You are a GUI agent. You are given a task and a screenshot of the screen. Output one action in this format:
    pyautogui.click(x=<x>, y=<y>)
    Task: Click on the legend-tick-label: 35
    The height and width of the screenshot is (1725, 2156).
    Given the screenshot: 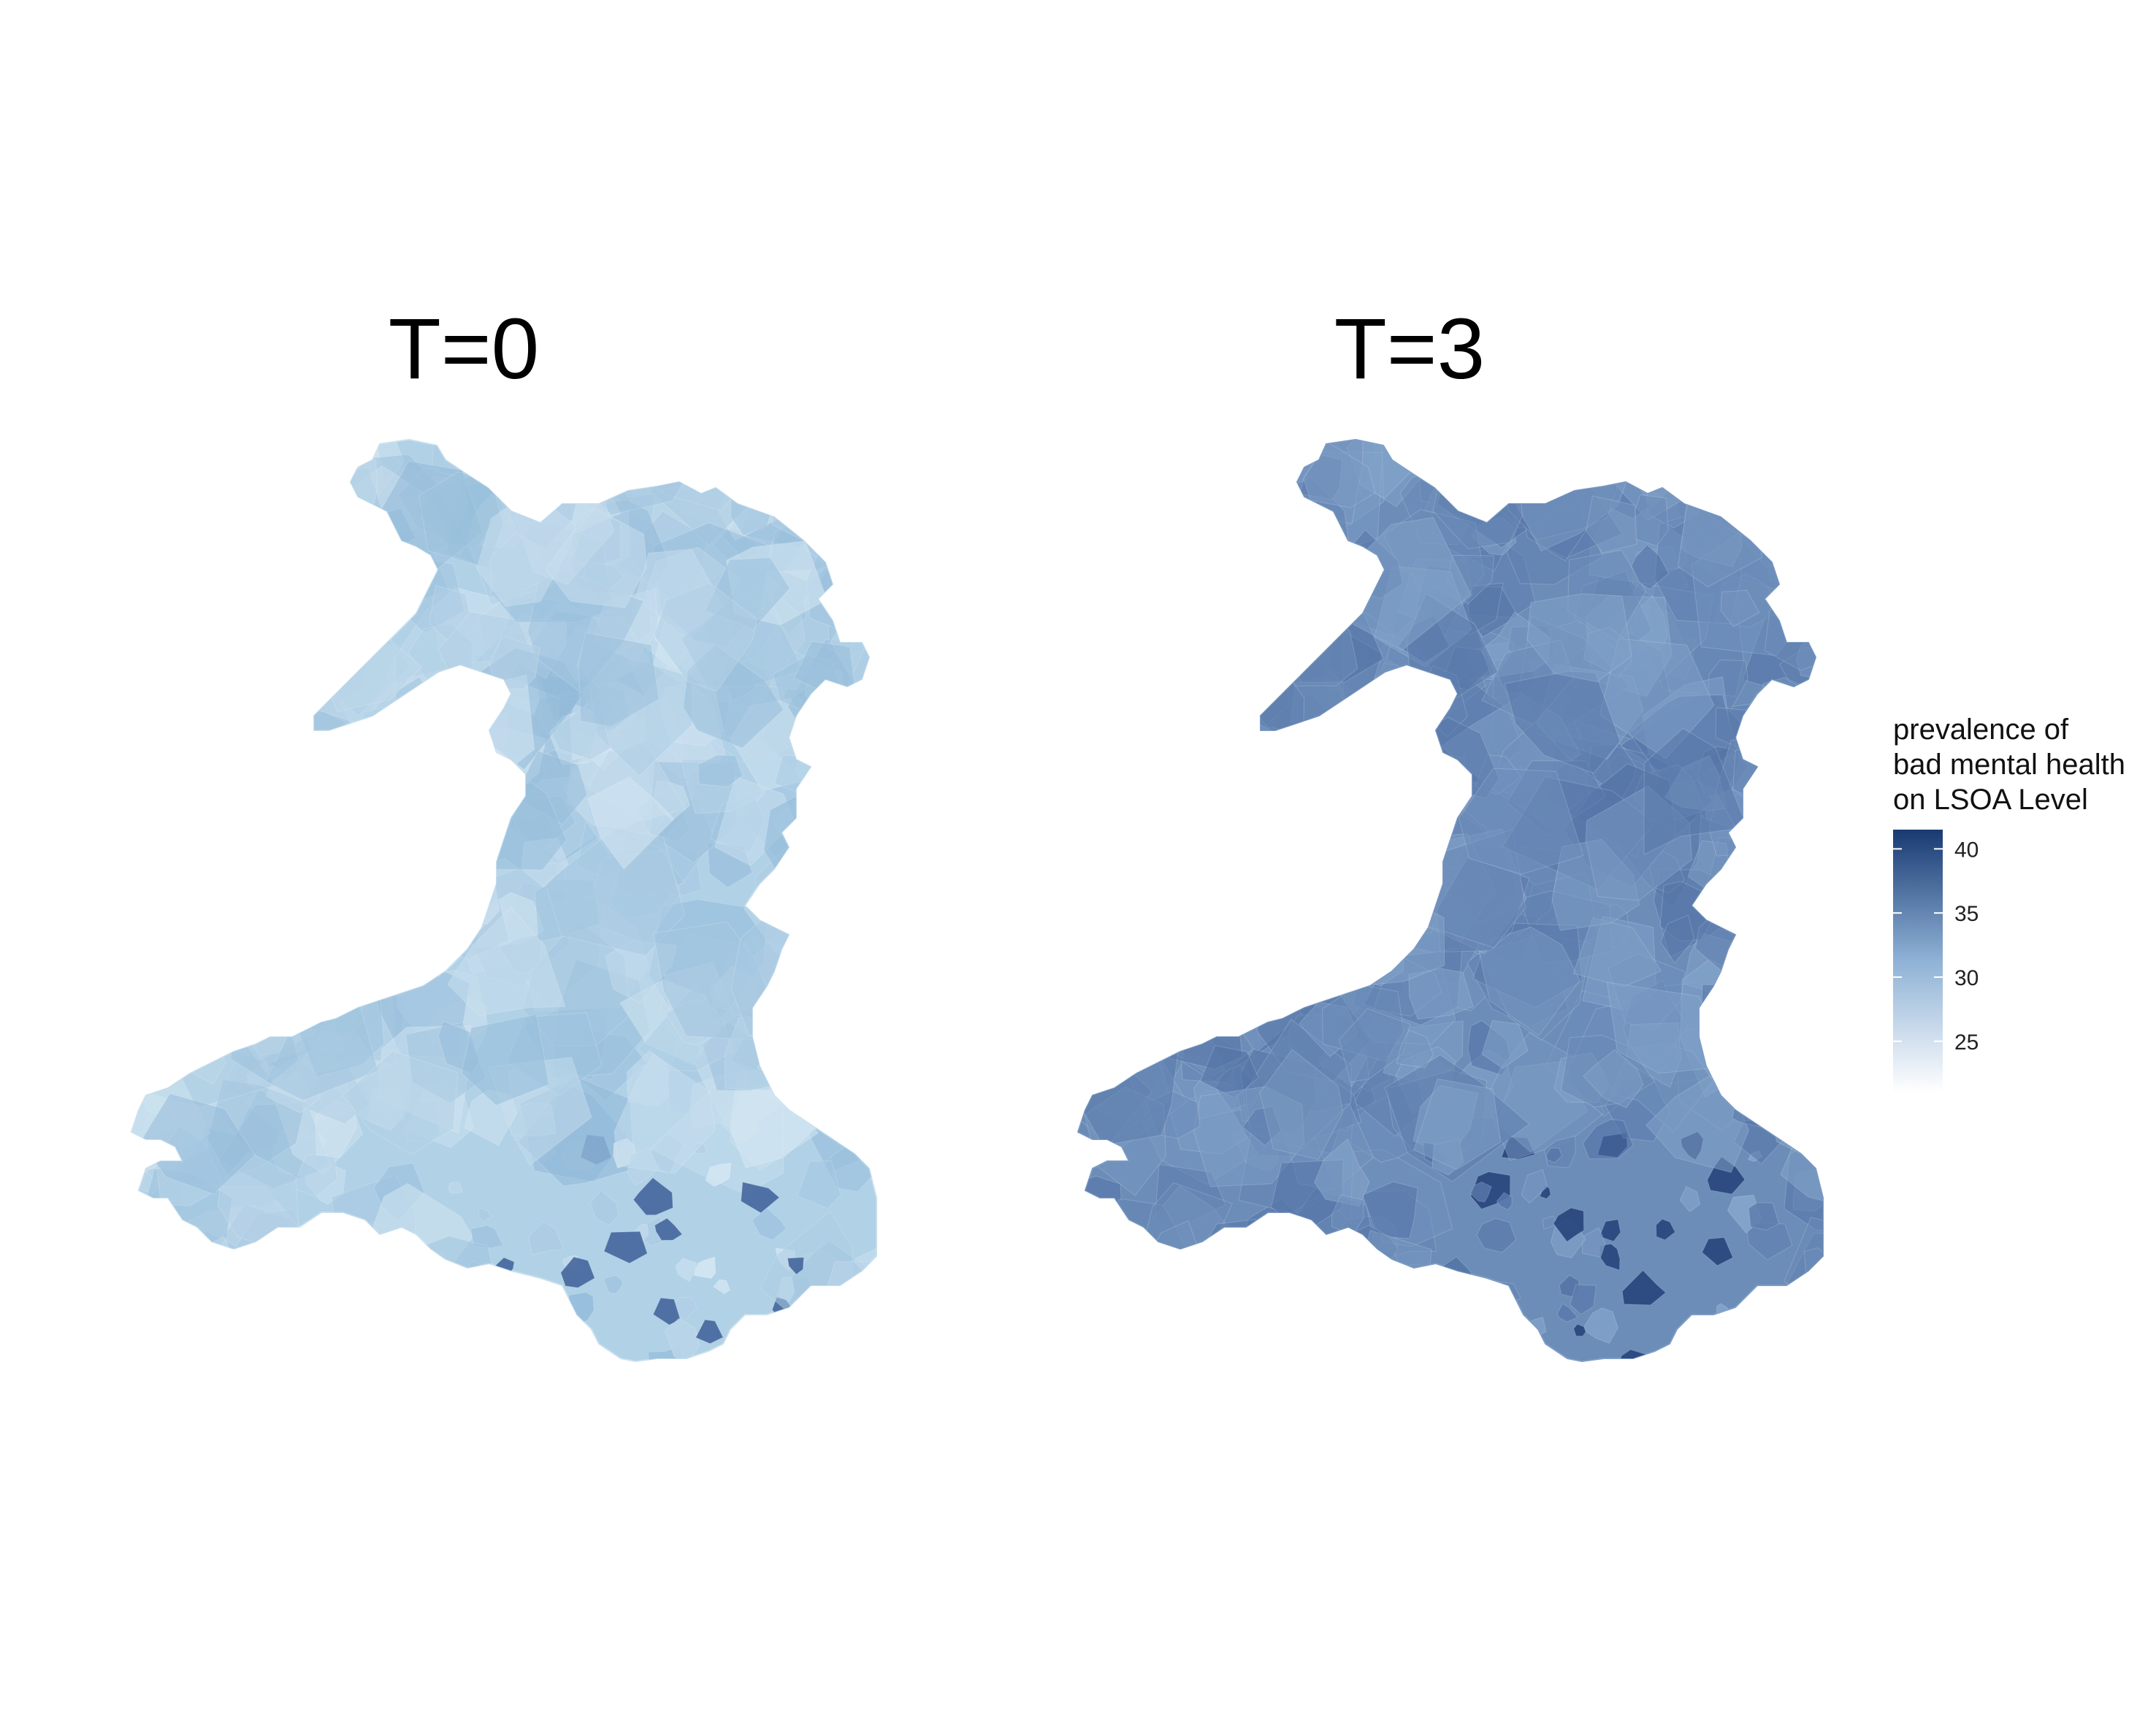 What is the action you would take?
    pyautogui.click(x=1966, y=914)
    